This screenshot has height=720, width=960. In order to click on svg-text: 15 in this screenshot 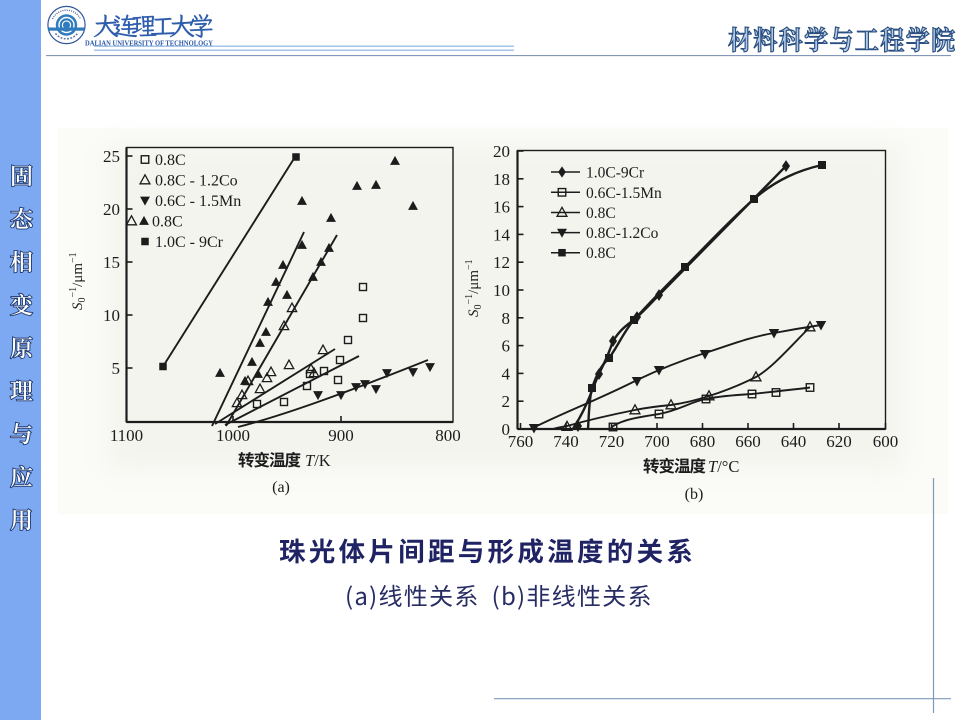, I will do `click(111, 262)`.